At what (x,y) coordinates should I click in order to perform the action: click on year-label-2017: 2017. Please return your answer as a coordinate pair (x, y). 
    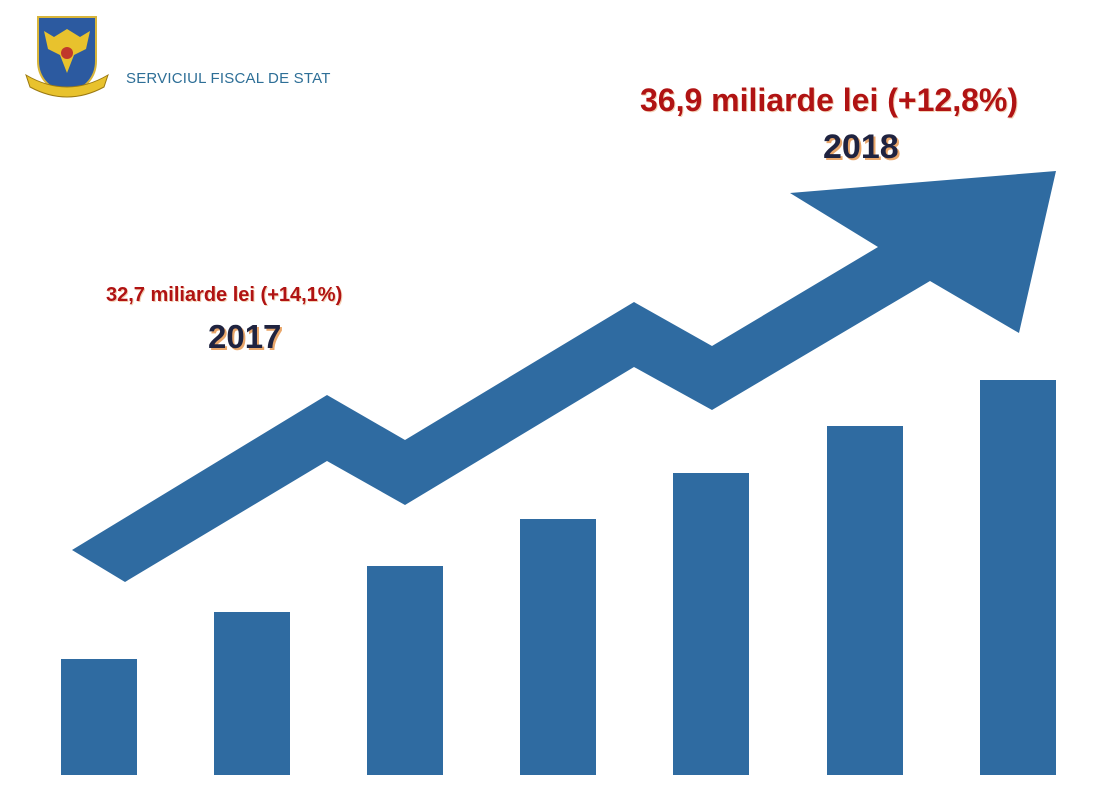
    Looking at the image, I should click on (245, 336).